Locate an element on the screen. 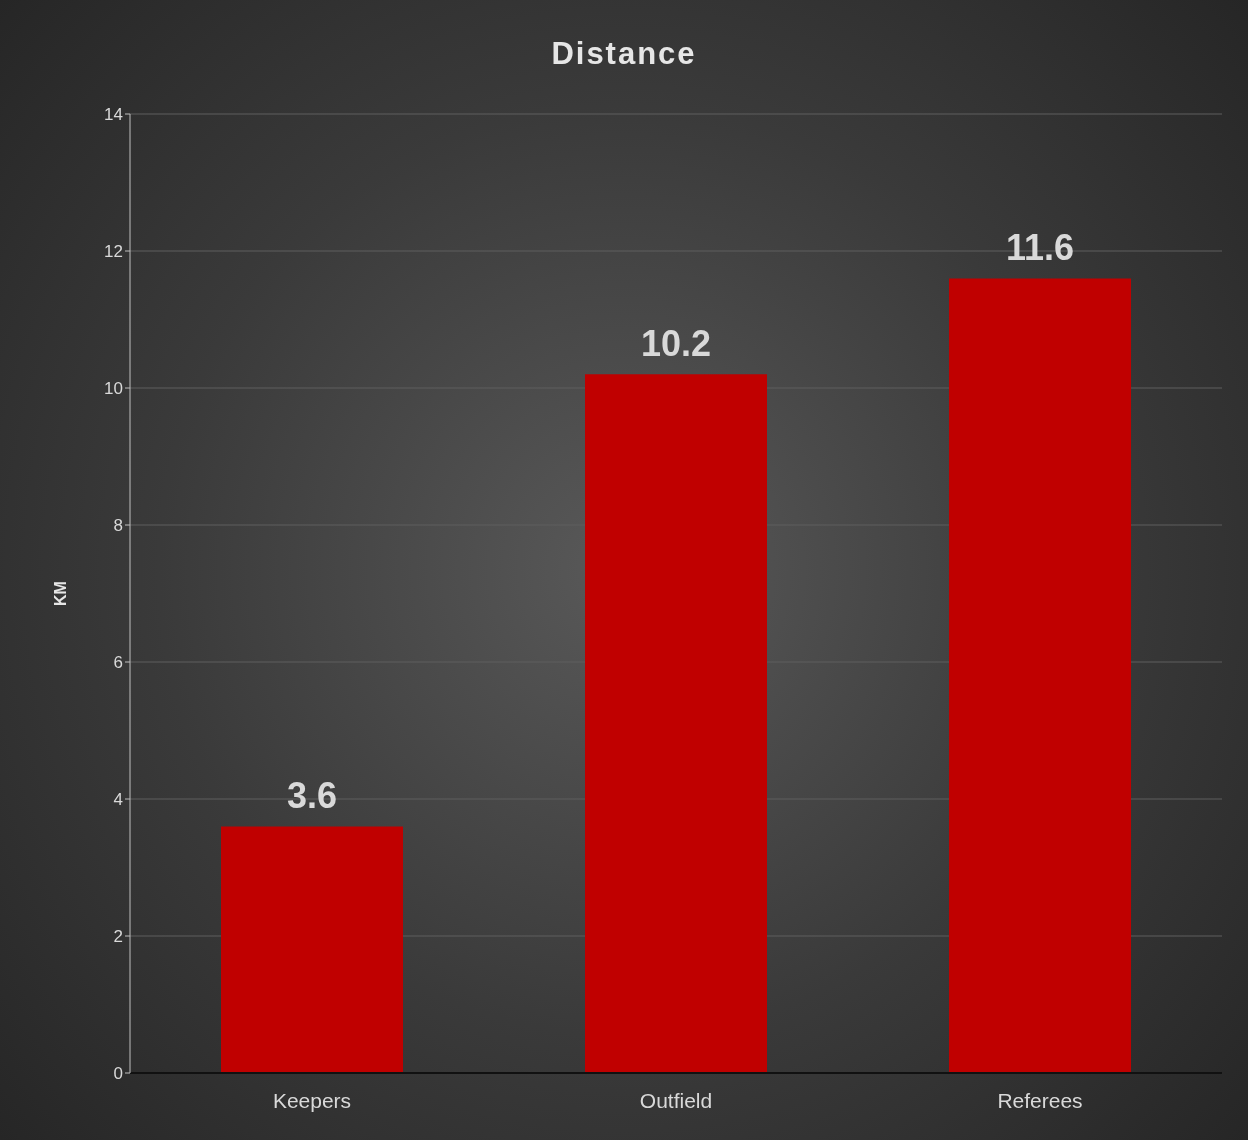 This screenshot has width=1248, height=1140. data-label: 10.2 is located at coordinates (676, 344).